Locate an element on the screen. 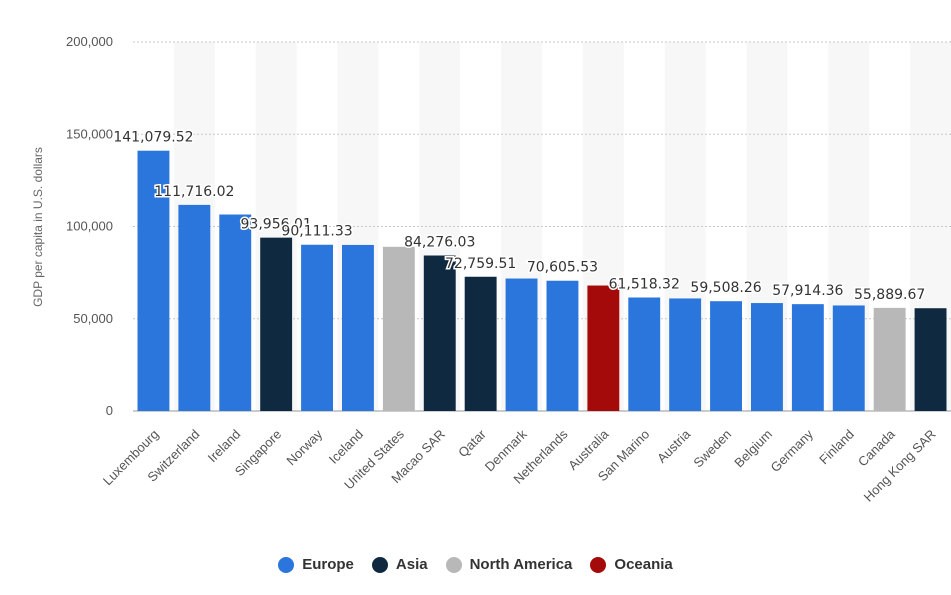 The height and width of the screenshot is (595, 951). data-label: 70,605.53 is located at coordinates (562, 268).